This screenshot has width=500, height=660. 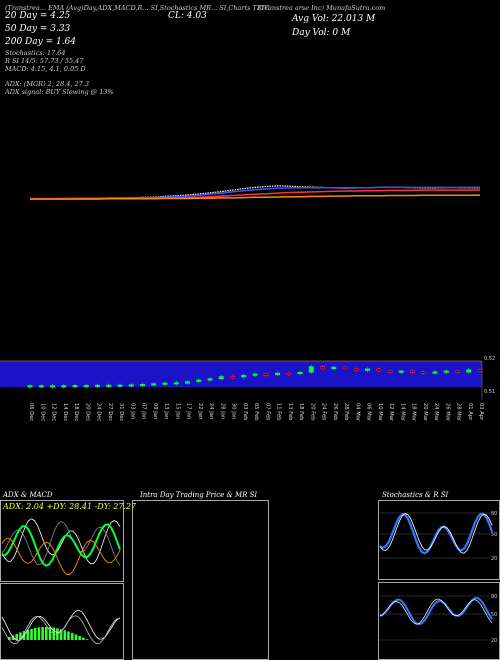 I want to click on date-label: 04 Mar, so click(x=357, y=412).